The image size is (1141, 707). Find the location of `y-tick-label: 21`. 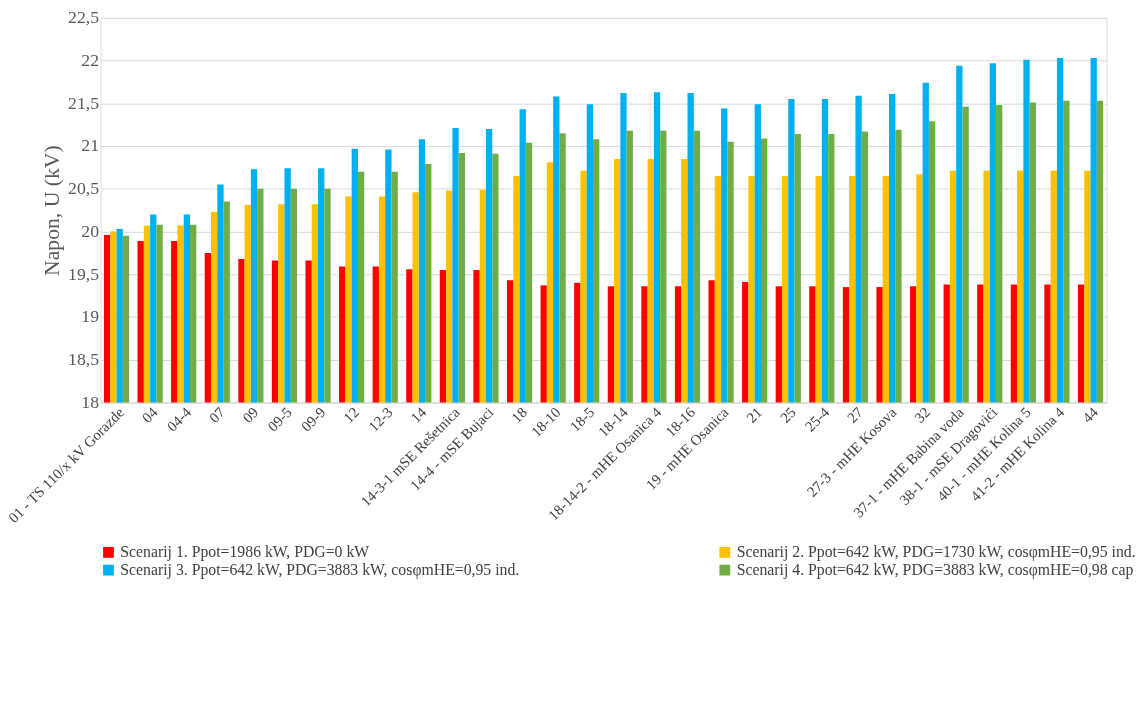

y-tick-label: 21 is located at coordinates (90, 145).